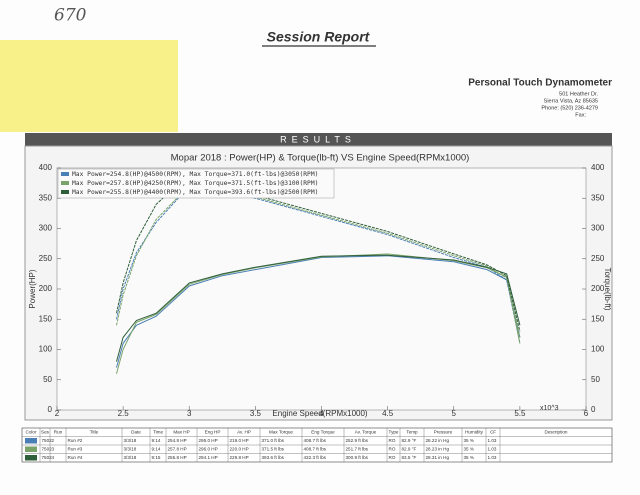 The image size is (640, 495). Describe the element at coordinates (549, 408) in the screenshot. I see `x-unit: x10^3` at that location.